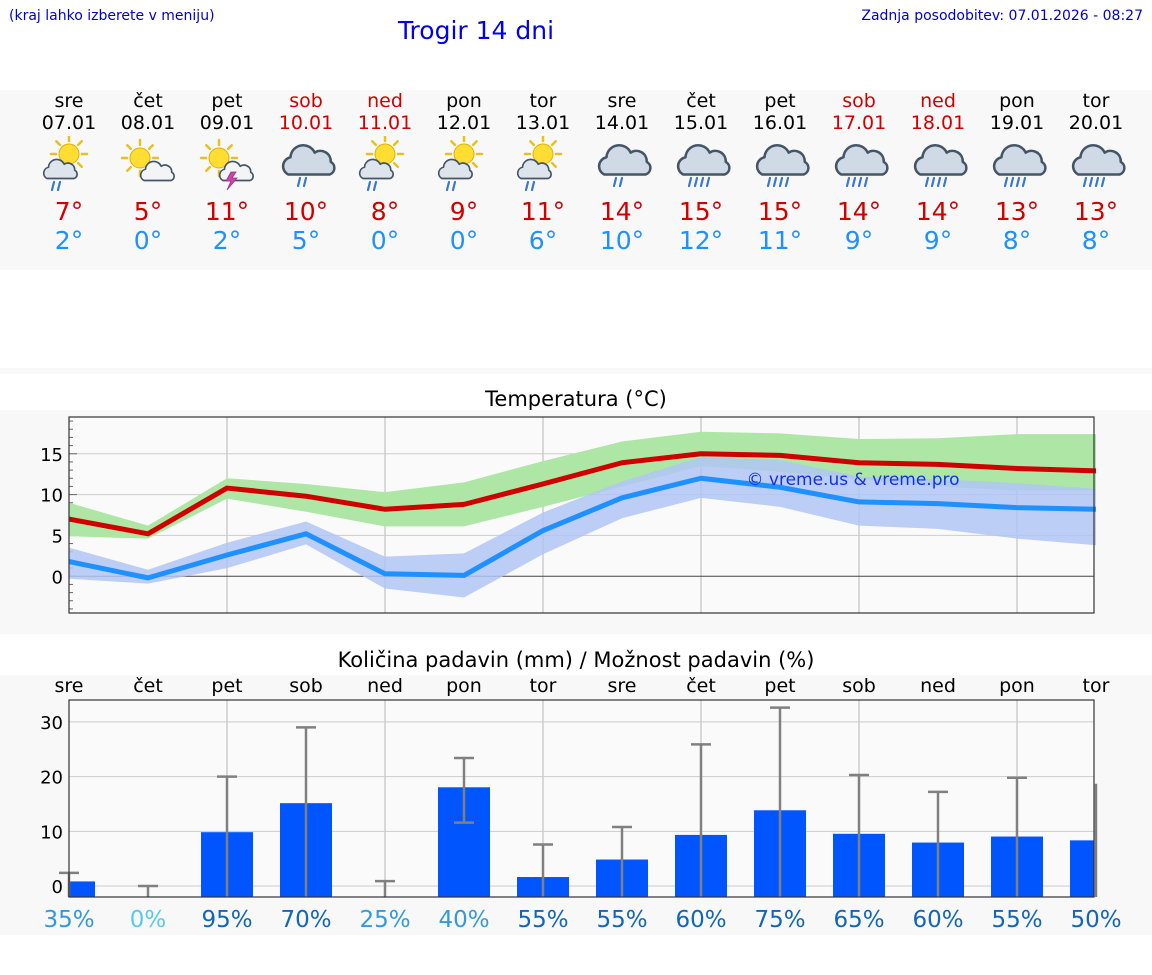  What do you see at coordinates (543, 123) in the screenshot?
I see `day-date: 13.01` at bounding box center [543, 123].